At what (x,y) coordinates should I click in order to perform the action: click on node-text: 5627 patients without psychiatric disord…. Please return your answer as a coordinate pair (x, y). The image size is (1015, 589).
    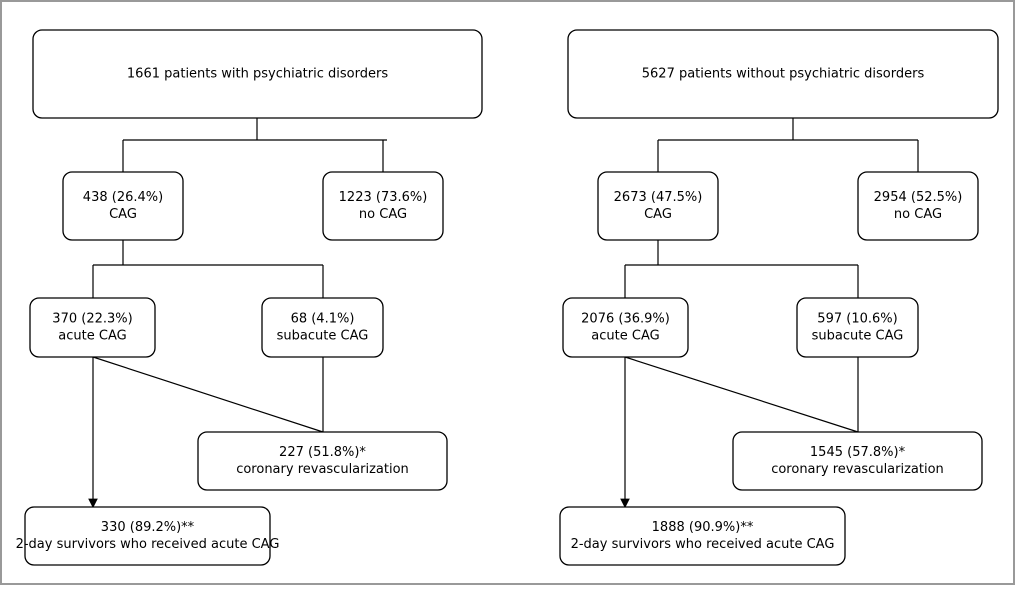
    Looking at the image, I should click on (783, 74).